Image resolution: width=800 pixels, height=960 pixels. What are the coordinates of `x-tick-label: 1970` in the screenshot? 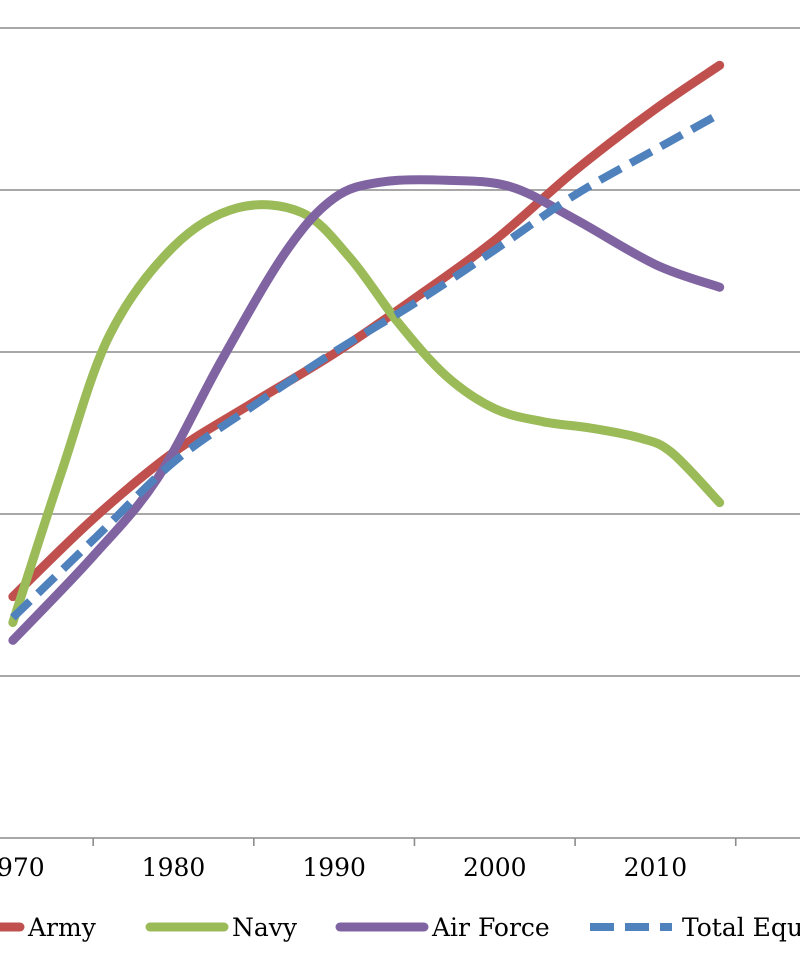 It's located at (22, 867).